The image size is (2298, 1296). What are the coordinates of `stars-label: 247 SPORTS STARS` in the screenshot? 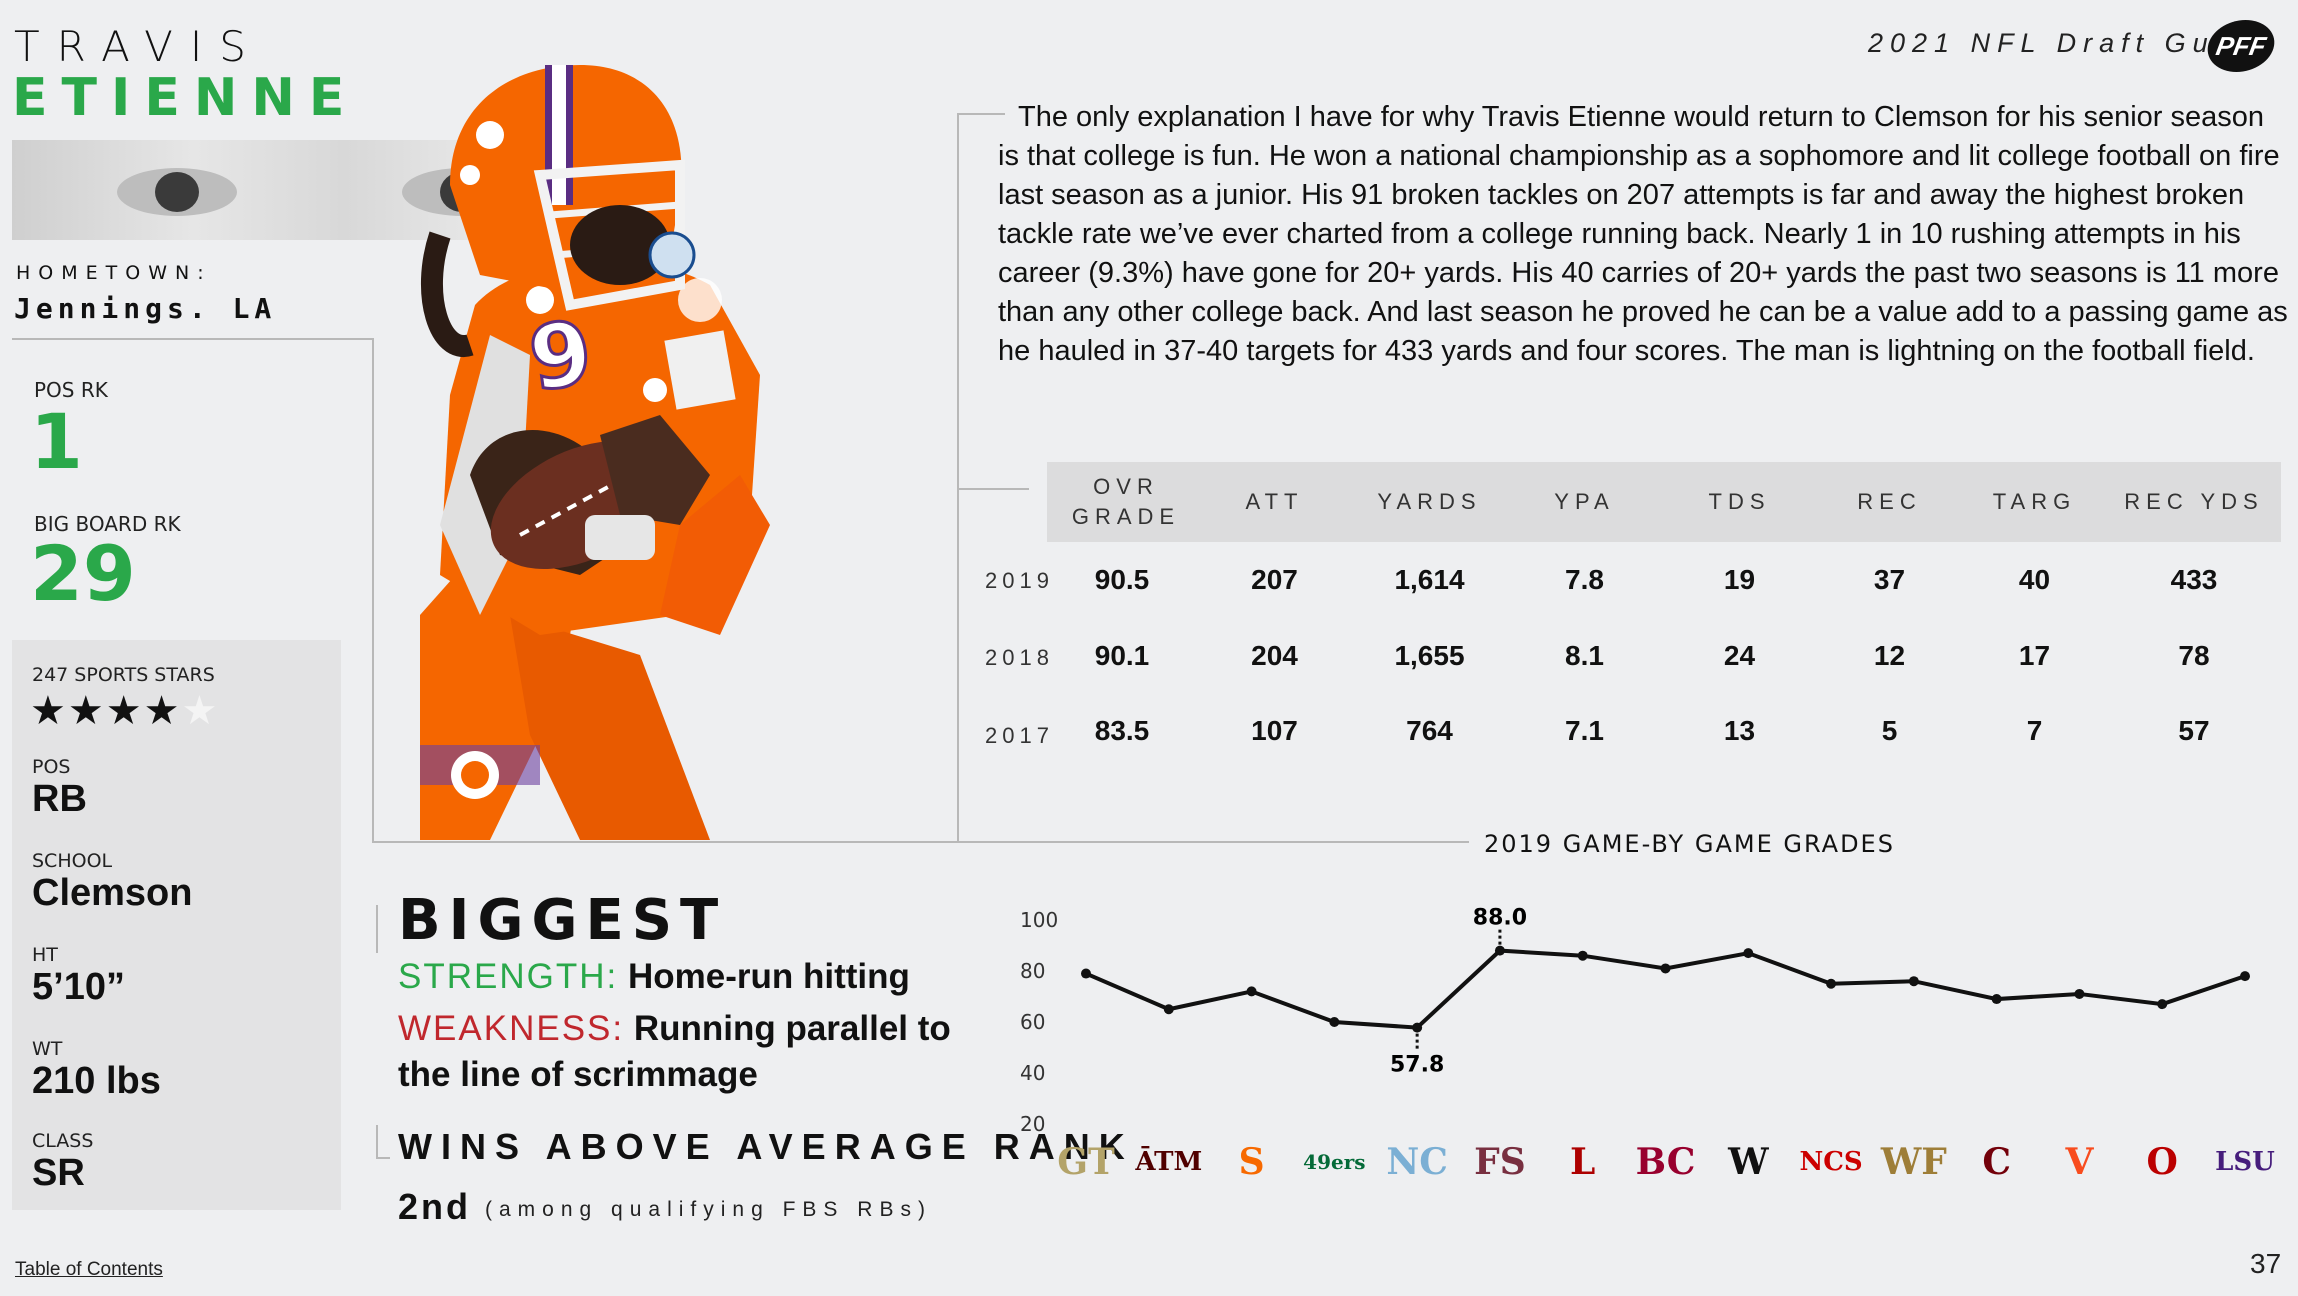 It's located at (123, 675).